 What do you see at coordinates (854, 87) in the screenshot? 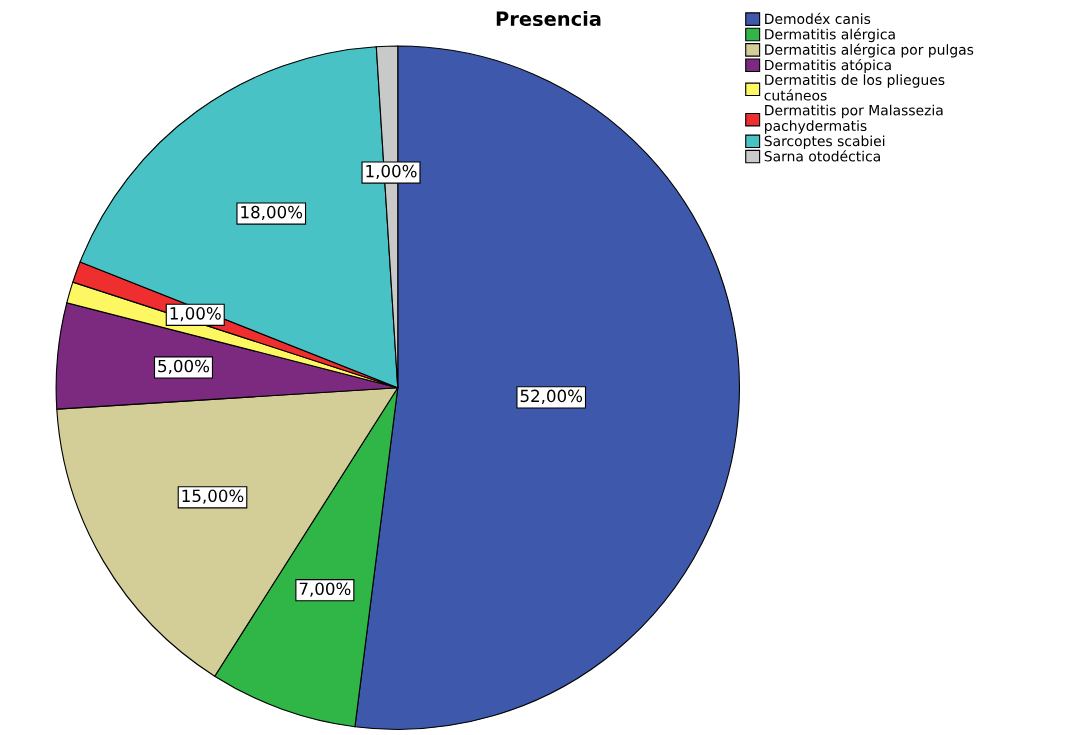
I see `legend-label: Dermatitis de los pliegues cutáneos` at bounding box center [854, 87].